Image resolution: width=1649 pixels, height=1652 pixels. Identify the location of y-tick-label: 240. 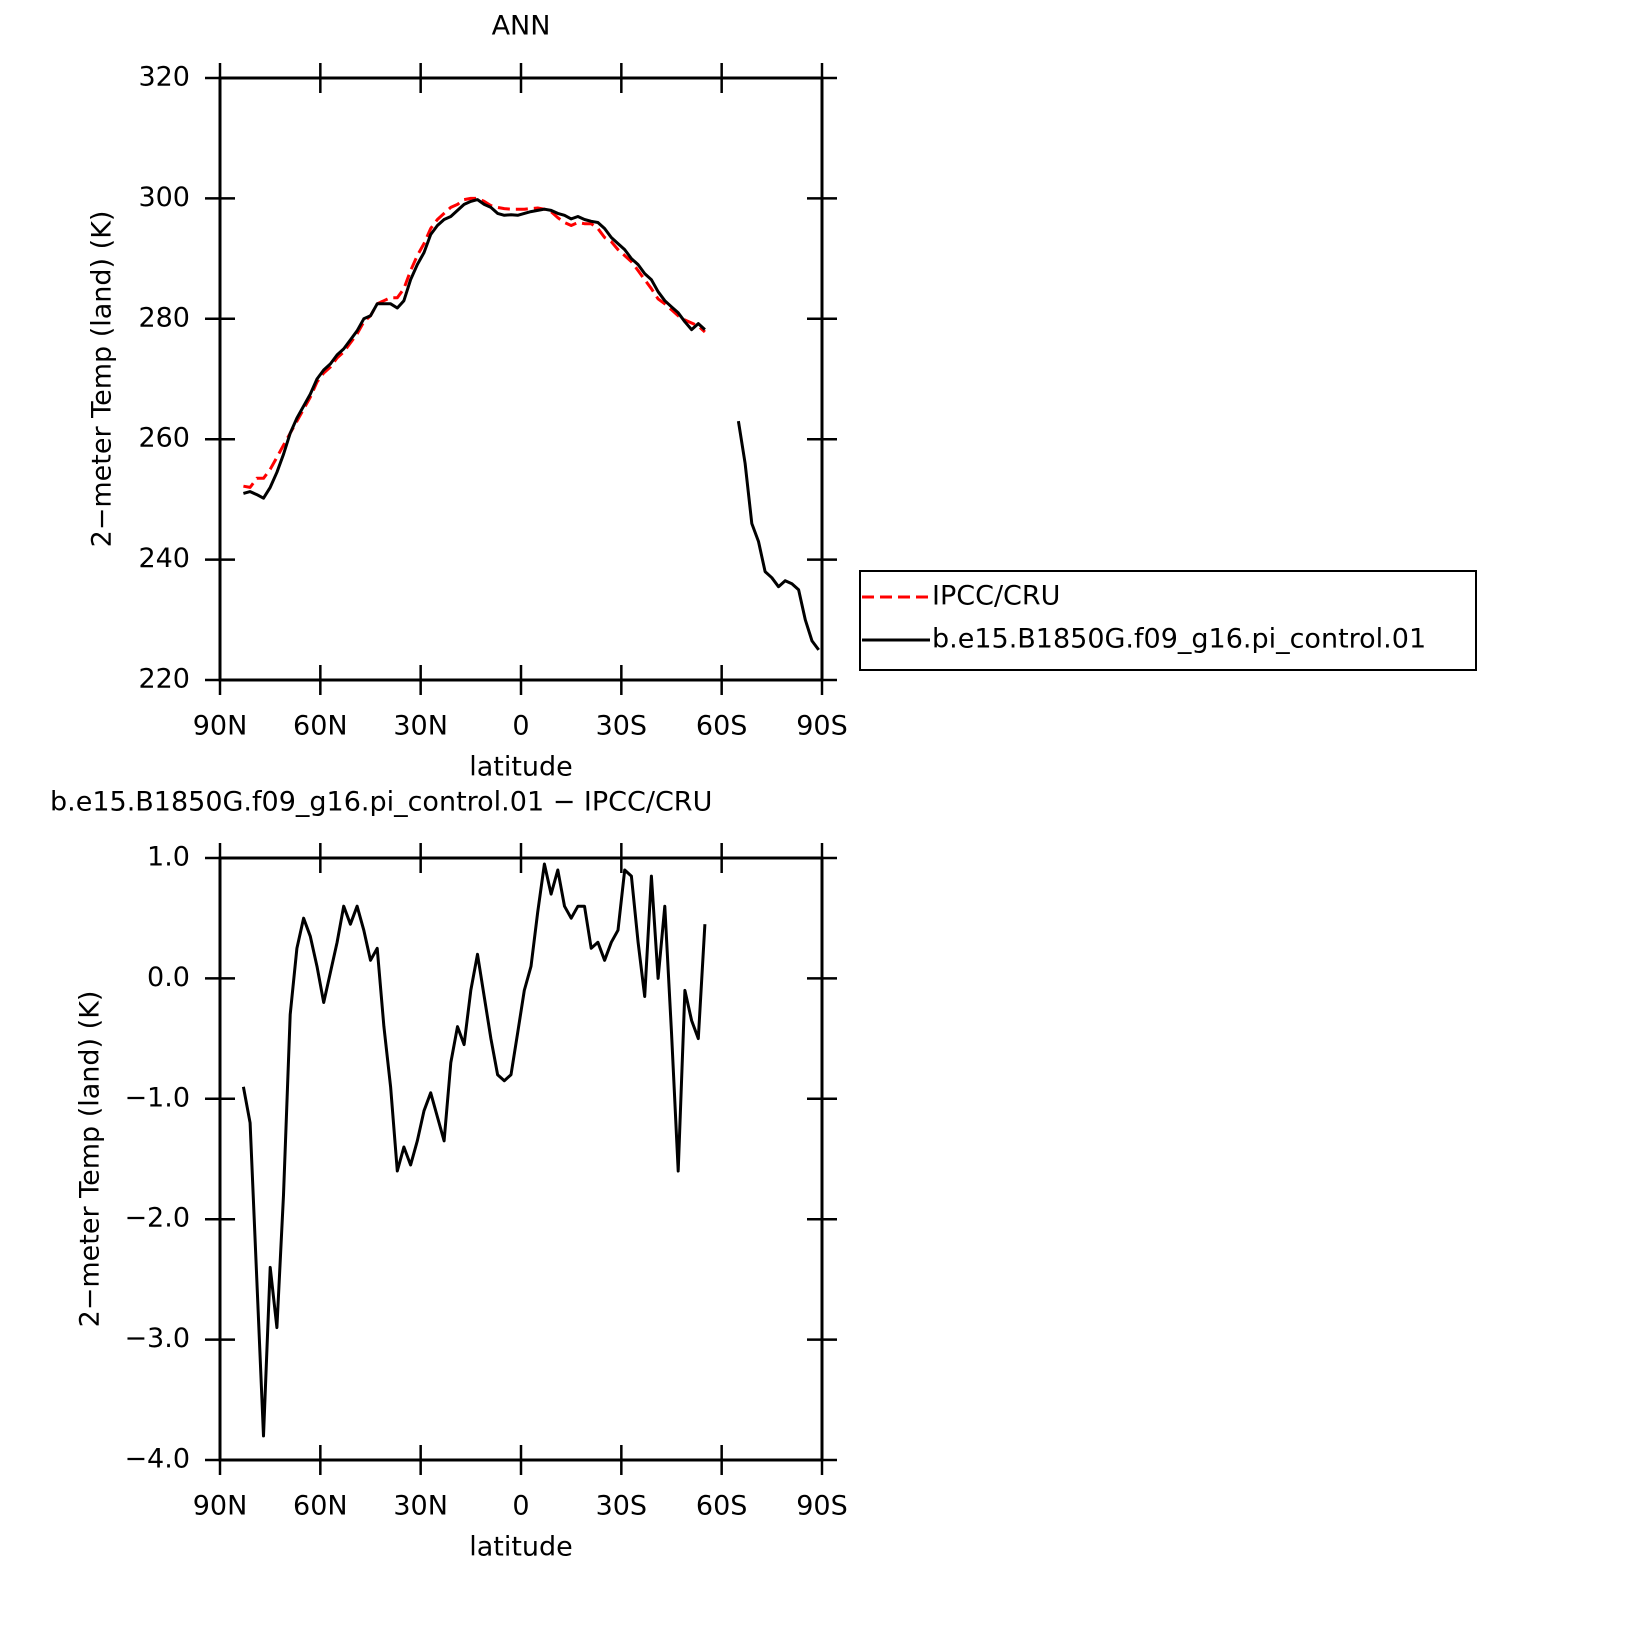
(164, 558).